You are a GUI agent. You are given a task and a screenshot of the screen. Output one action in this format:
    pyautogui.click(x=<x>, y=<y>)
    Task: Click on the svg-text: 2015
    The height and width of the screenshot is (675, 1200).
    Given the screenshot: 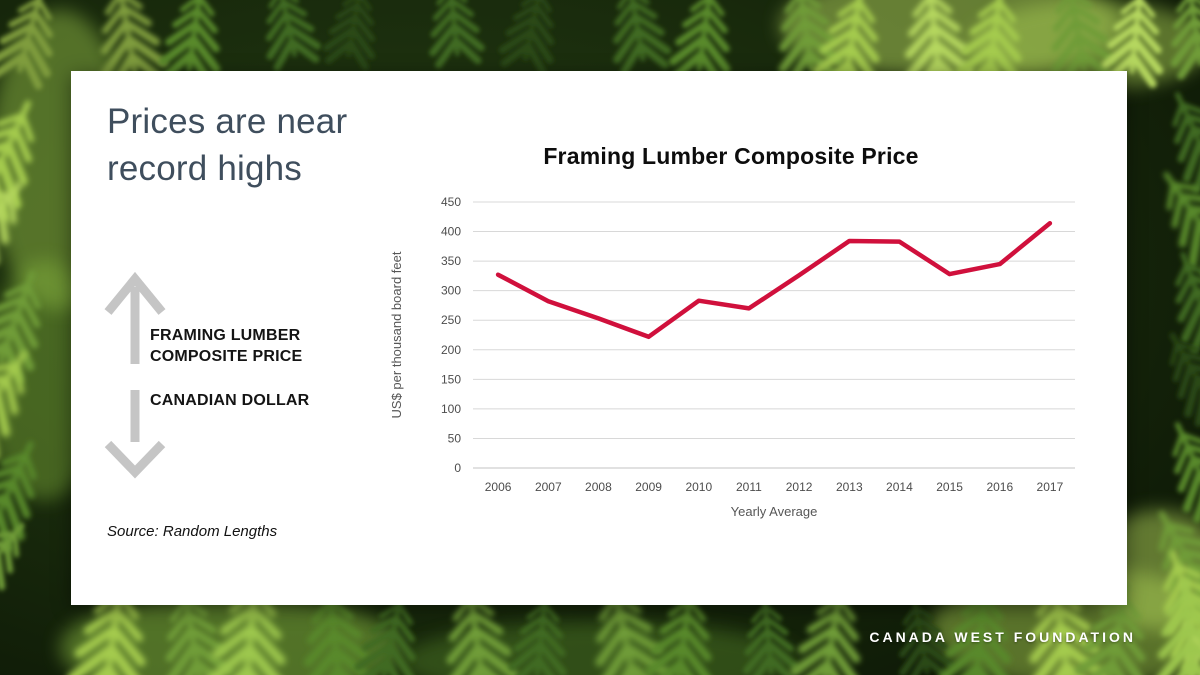 What is the action you would take?
    pyautogui.click(x=949, y=487)
    